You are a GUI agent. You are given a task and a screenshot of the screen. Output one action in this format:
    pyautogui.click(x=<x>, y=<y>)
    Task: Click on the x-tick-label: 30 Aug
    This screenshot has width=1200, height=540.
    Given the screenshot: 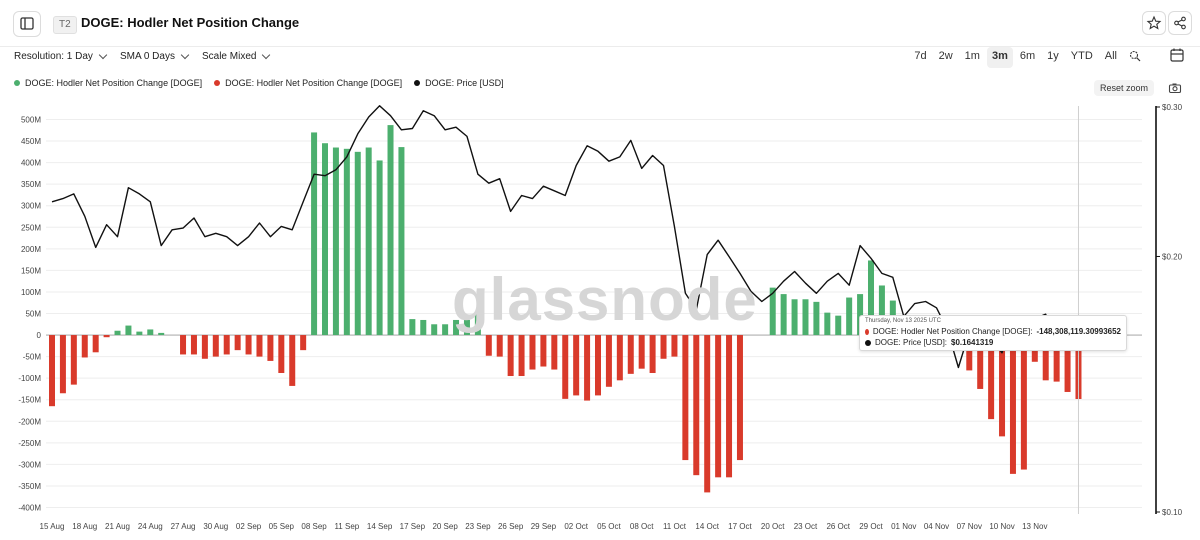 What is the action you would take?
    pyautogui.click(x=215, y=526)
    